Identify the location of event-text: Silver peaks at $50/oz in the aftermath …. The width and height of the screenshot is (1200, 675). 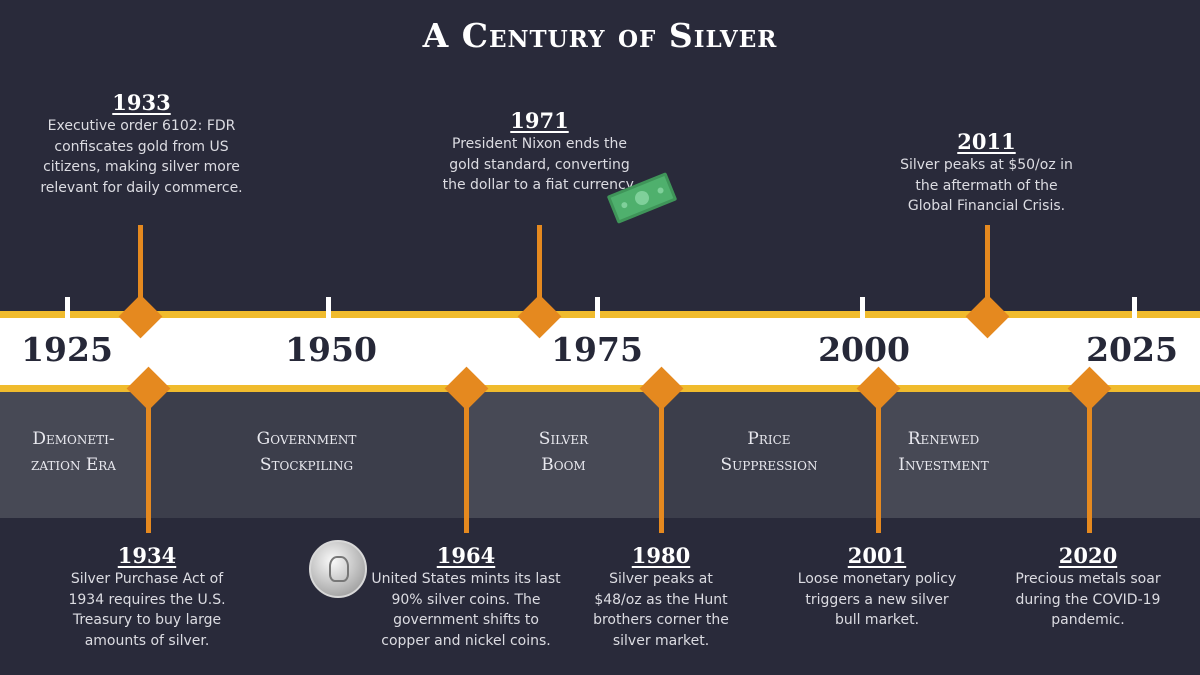
(986, 185).